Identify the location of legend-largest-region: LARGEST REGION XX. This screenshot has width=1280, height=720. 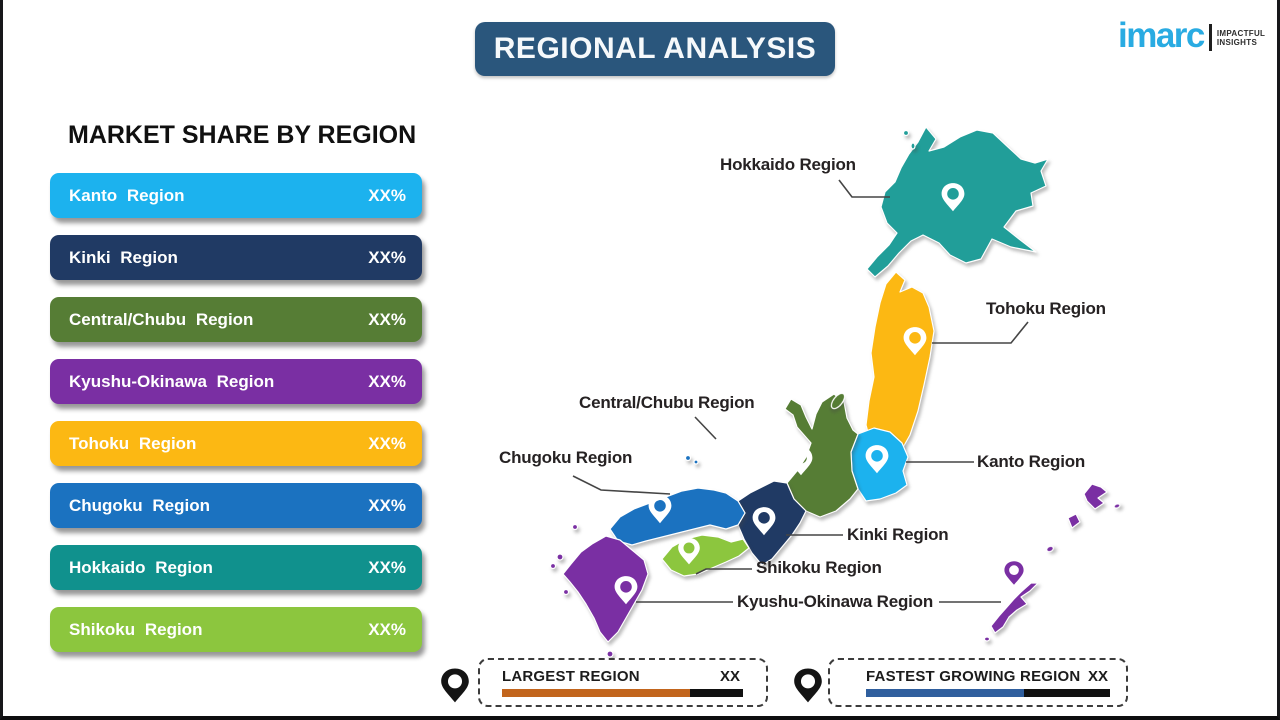
(623, 682).